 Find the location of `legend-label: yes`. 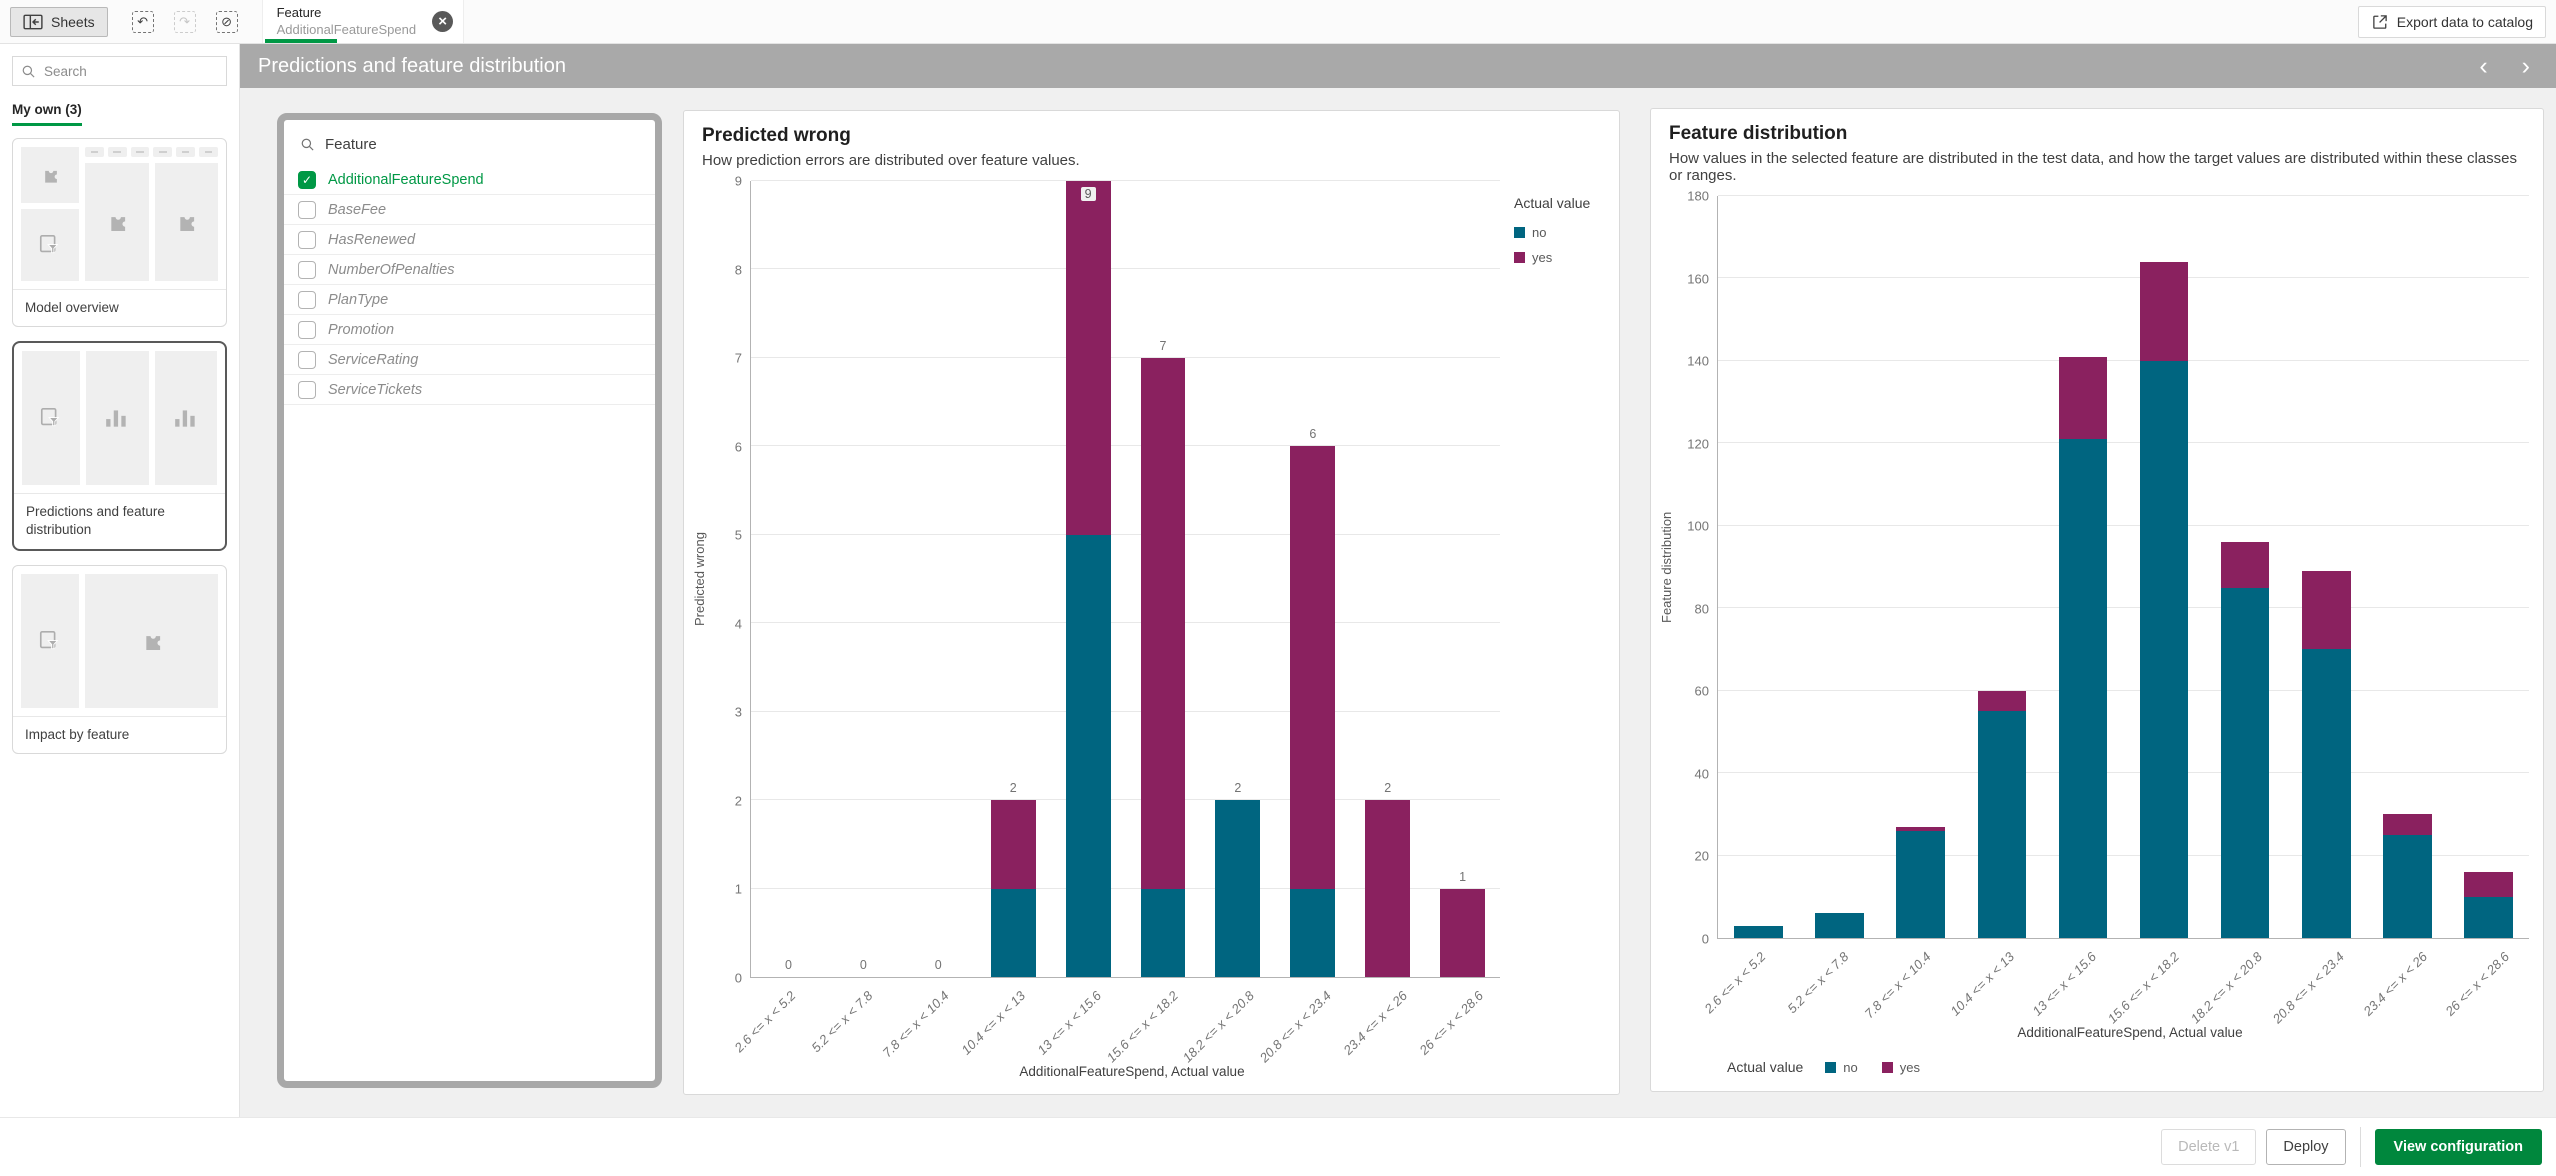

legend-label: yes is located at coordinates (1909, 1067).